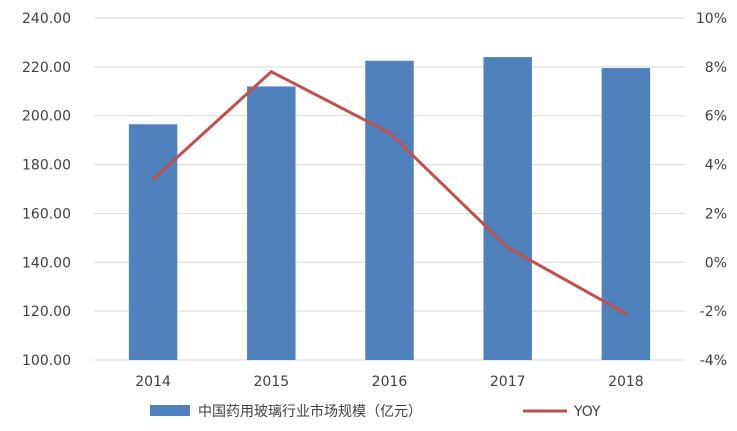 This screenshot has width=737, height=431. Describe the element at coordinates (46, 117) in the screenshot. I see `left-tick-label: 200.00` at that location.